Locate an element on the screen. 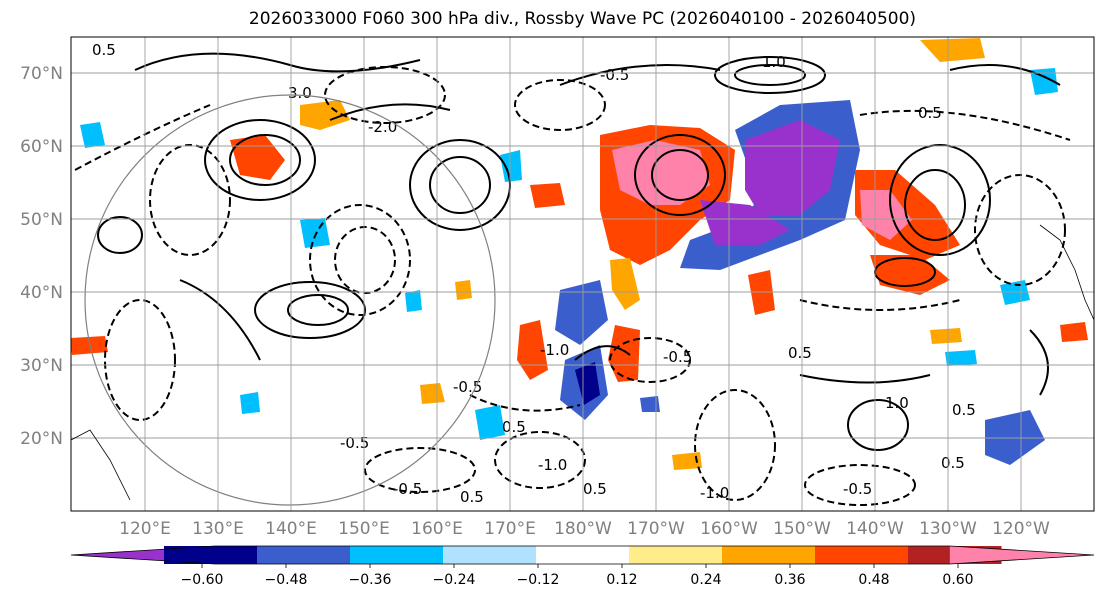 The height and width of the screenshot is (604, 1105). lon-label: 120°W is located at coordinates (1021, 529).